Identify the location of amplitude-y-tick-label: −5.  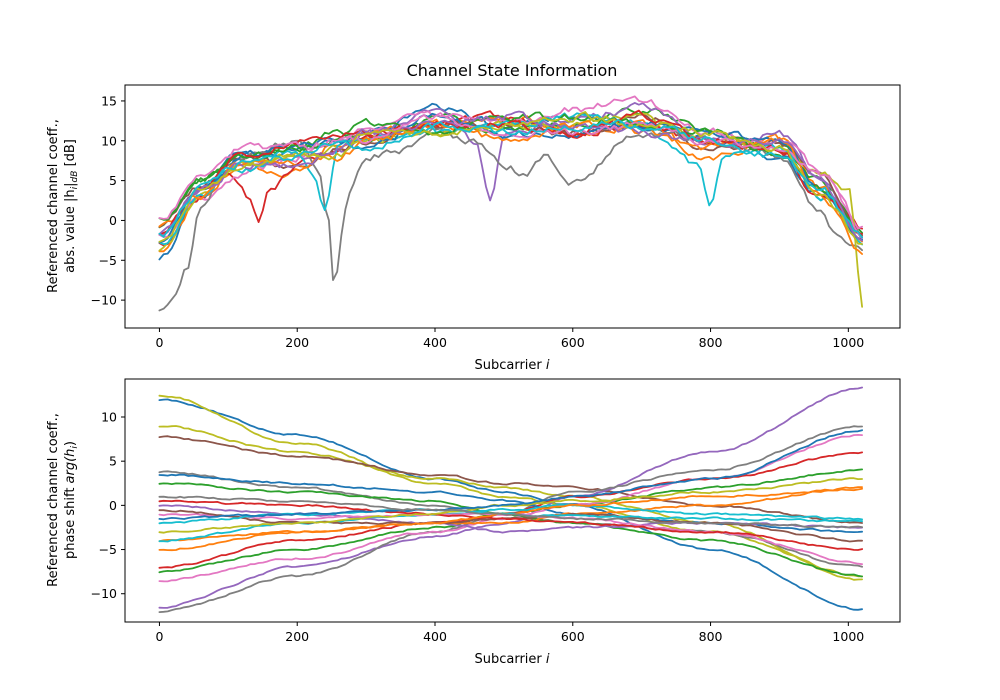
(108, 260).